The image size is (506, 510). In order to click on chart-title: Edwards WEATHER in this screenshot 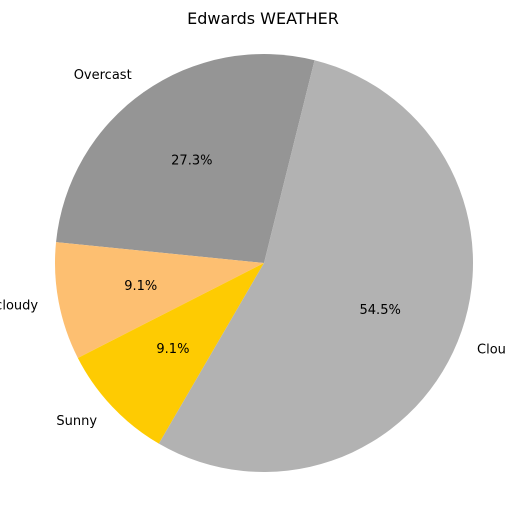, I will do `click(263, 18)`.